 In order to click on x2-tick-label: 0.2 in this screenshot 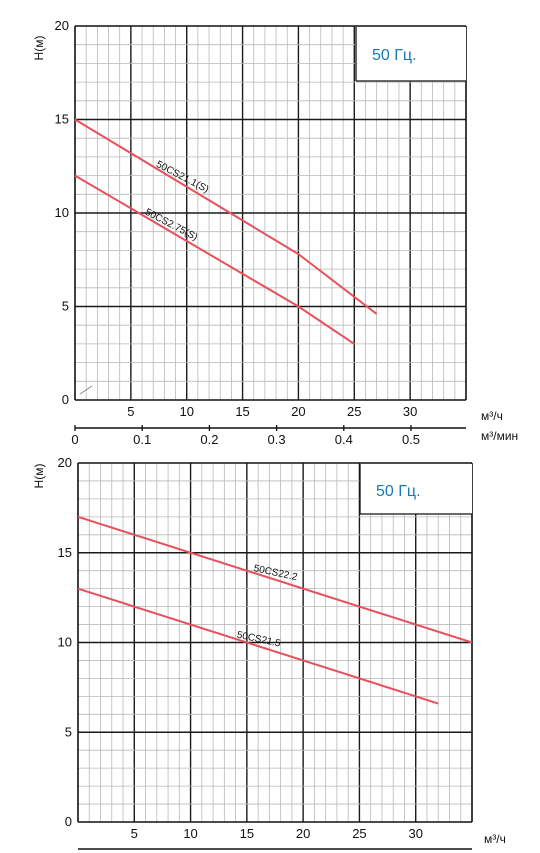, I will do `click(209, 439)`.